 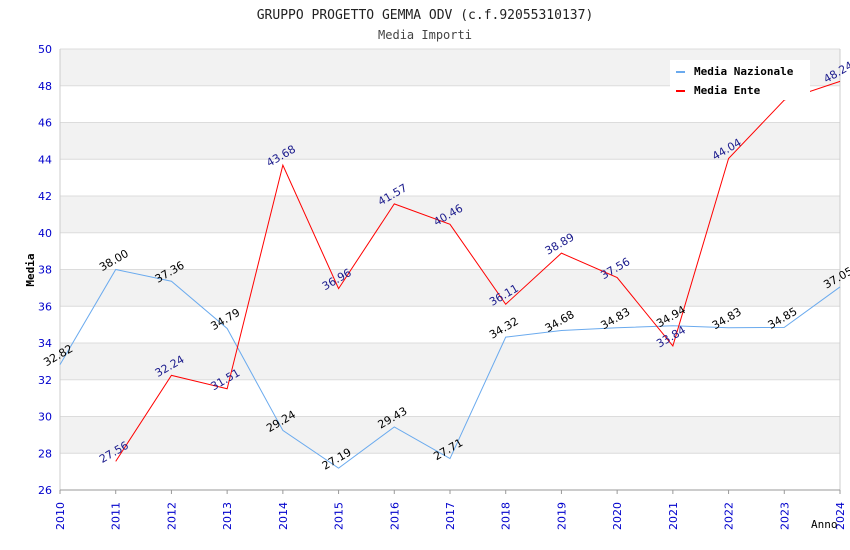 What do you see at coordinates (45, 196) in the screenshot?
I see `y-tick-label: 42` at bounding box center [45, 196].